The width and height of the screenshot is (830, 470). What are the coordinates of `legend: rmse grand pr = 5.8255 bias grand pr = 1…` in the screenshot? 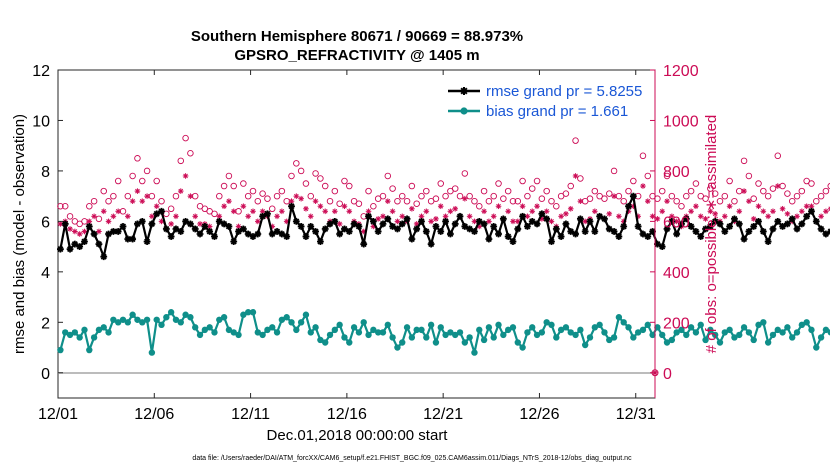 It's located at (546, 100).